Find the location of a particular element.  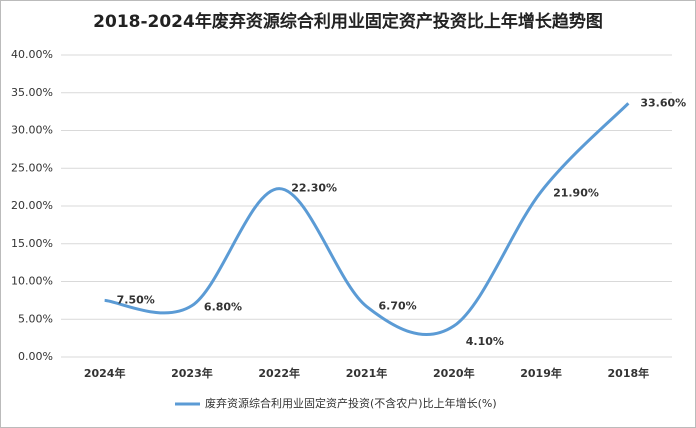

y-tick-label: 5.00% is located at coordinates (35, 318).